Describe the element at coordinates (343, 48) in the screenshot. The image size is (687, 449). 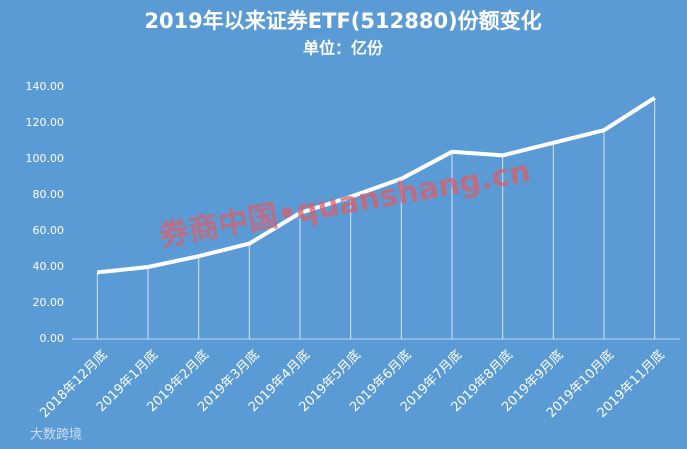
I see `chart-subtitle: 单位：亿份` at that location.